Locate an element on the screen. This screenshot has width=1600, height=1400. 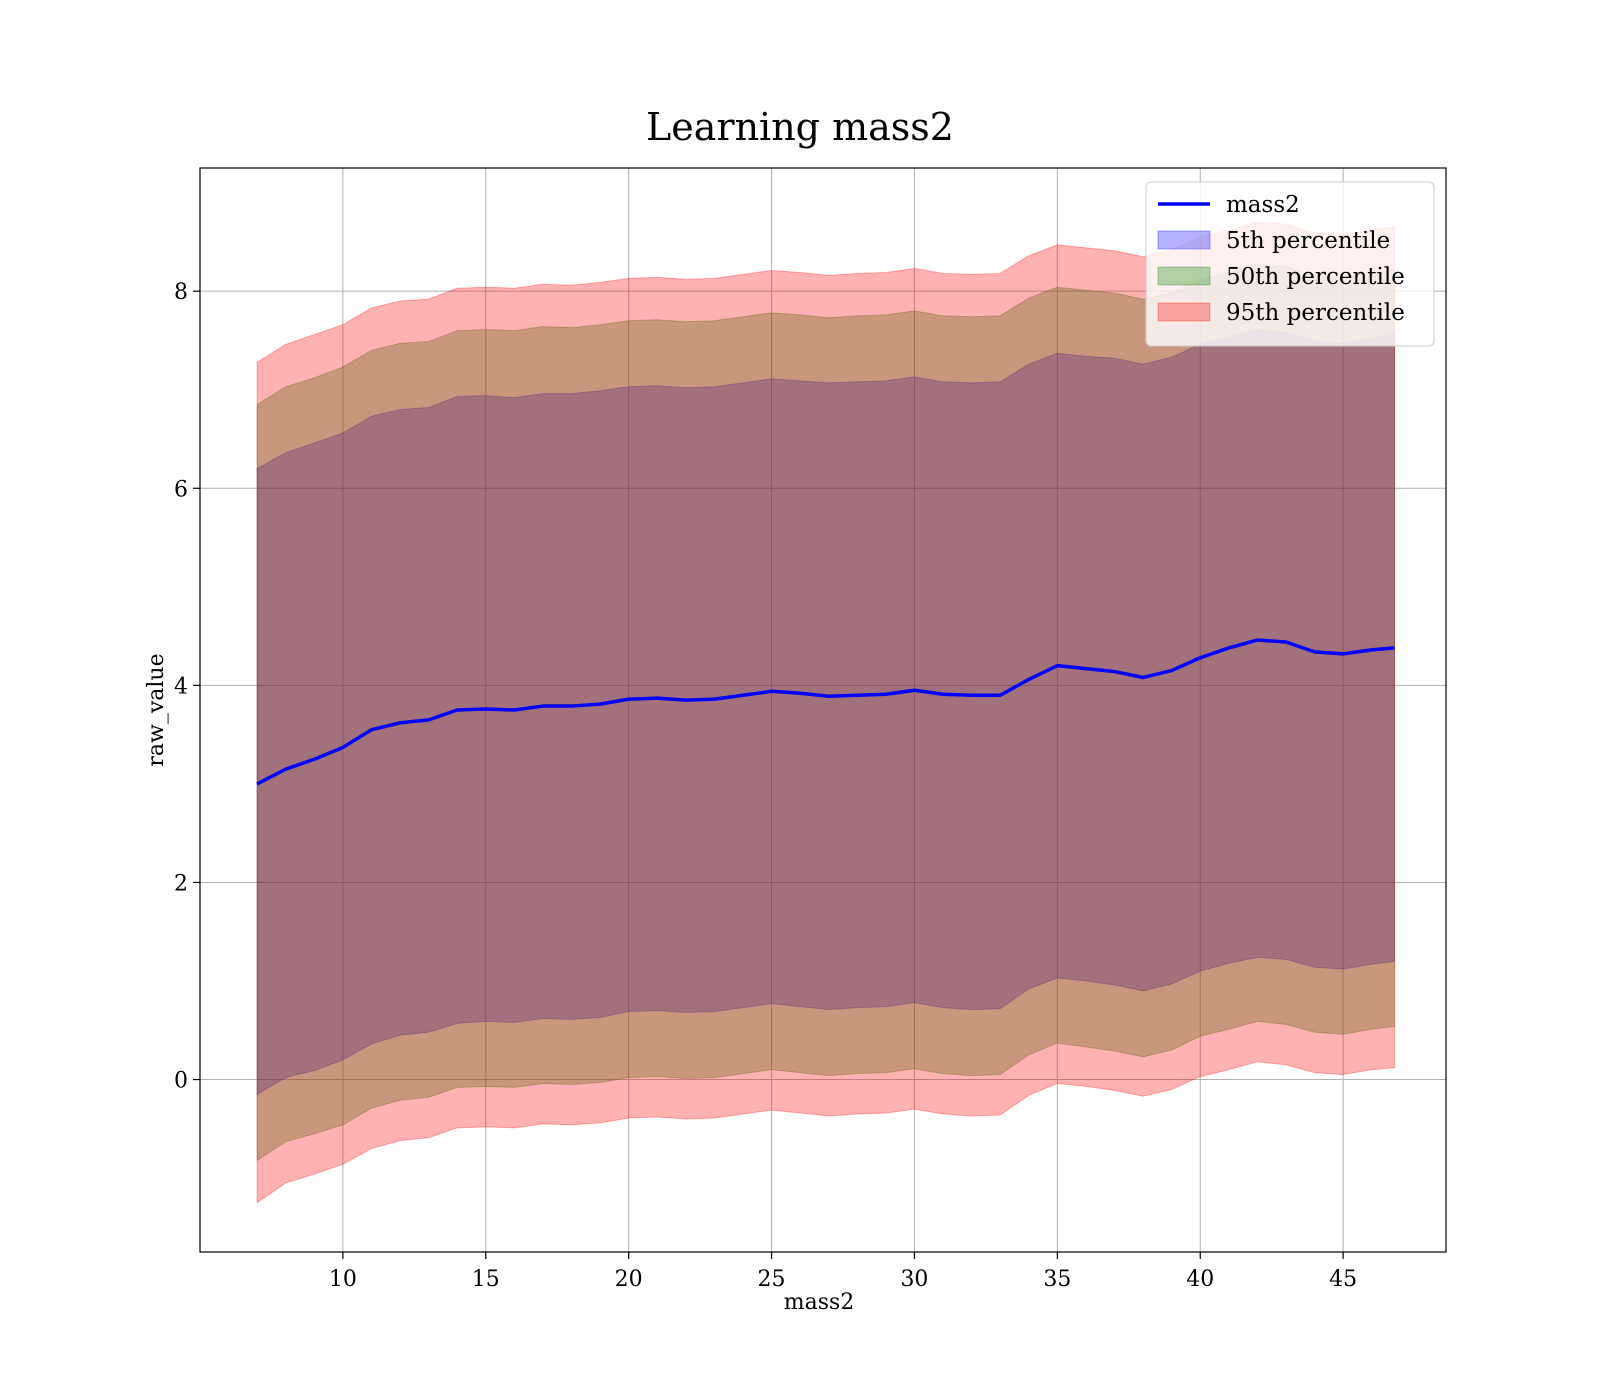
legend-box is located at coordinates (1290, 264).